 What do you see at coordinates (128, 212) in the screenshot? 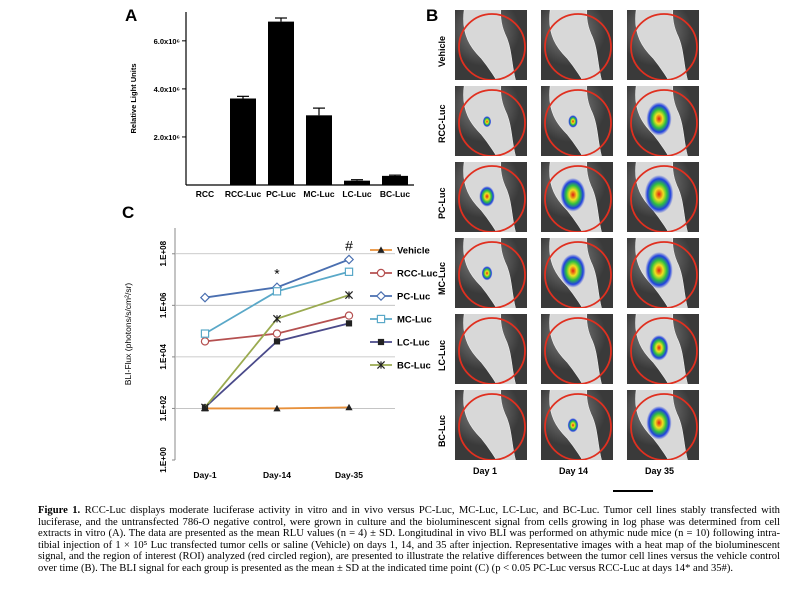
I see `panel-label-c: C` at bounding box center [128, 212].